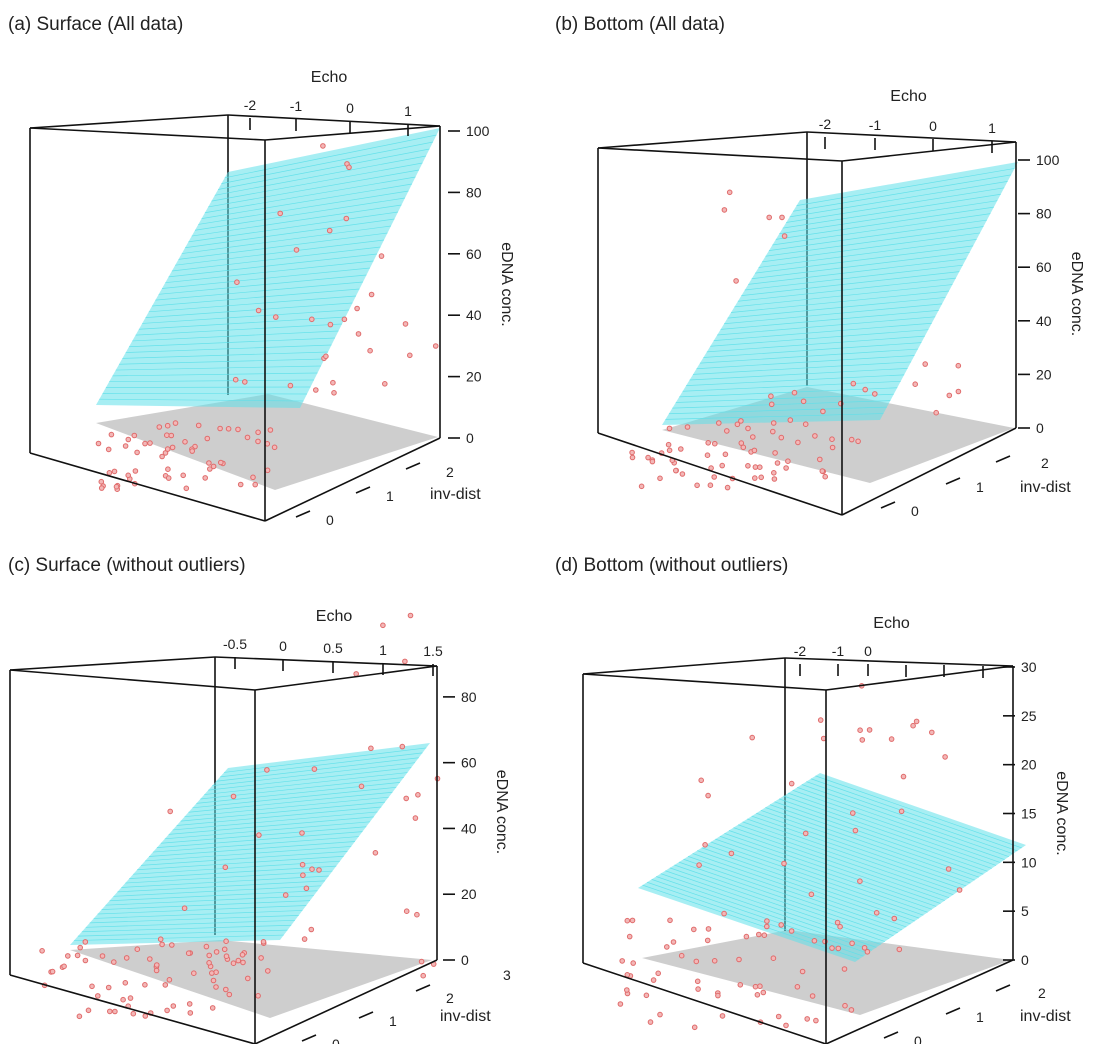  Describe the element at coordinates (1029, 667) in the screenshot. I see `z-tick-label: 30` at that location.